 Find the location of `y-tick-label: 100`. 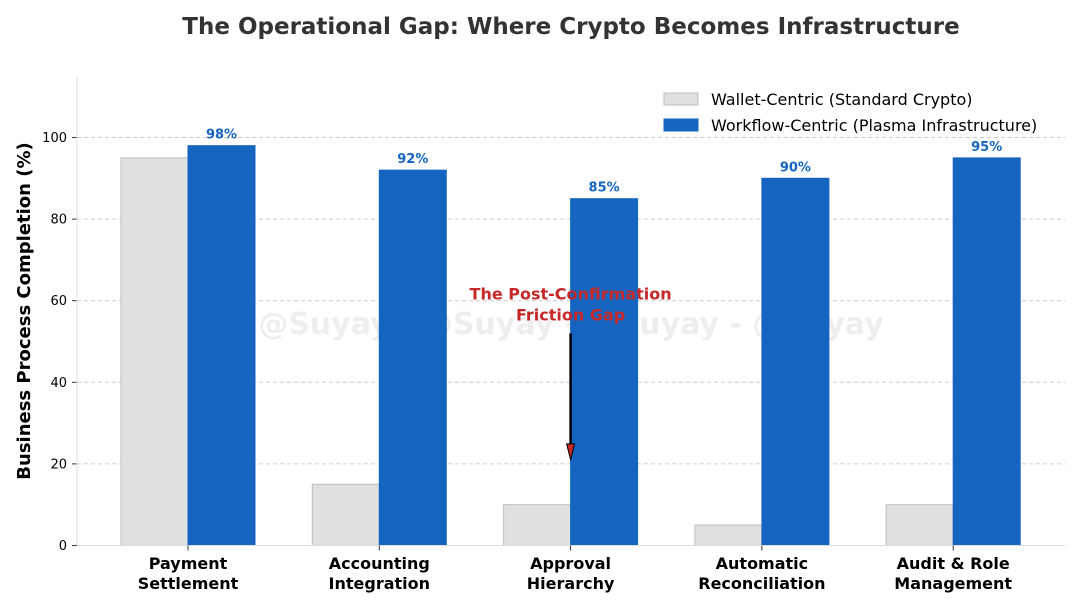

y-tick-label: 100 is located at coordinates (54, 138).